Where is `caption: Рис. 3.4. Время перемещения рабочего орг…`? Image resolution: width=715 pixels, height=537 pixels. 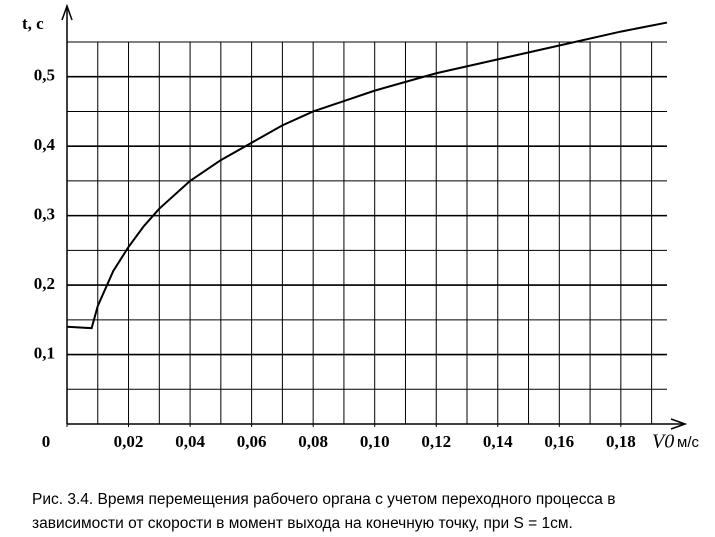
caption: Рис. 3.4. Время перемещения рабочего орг… is located at coordinates (324, 511).